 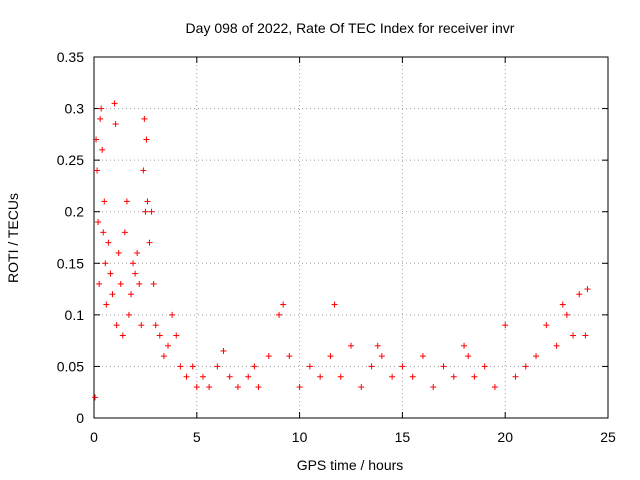 What do you see at coordinates (94, 437) in the screenshot?
I see `x-tick-label: 0` at bounding box center [94, 437].